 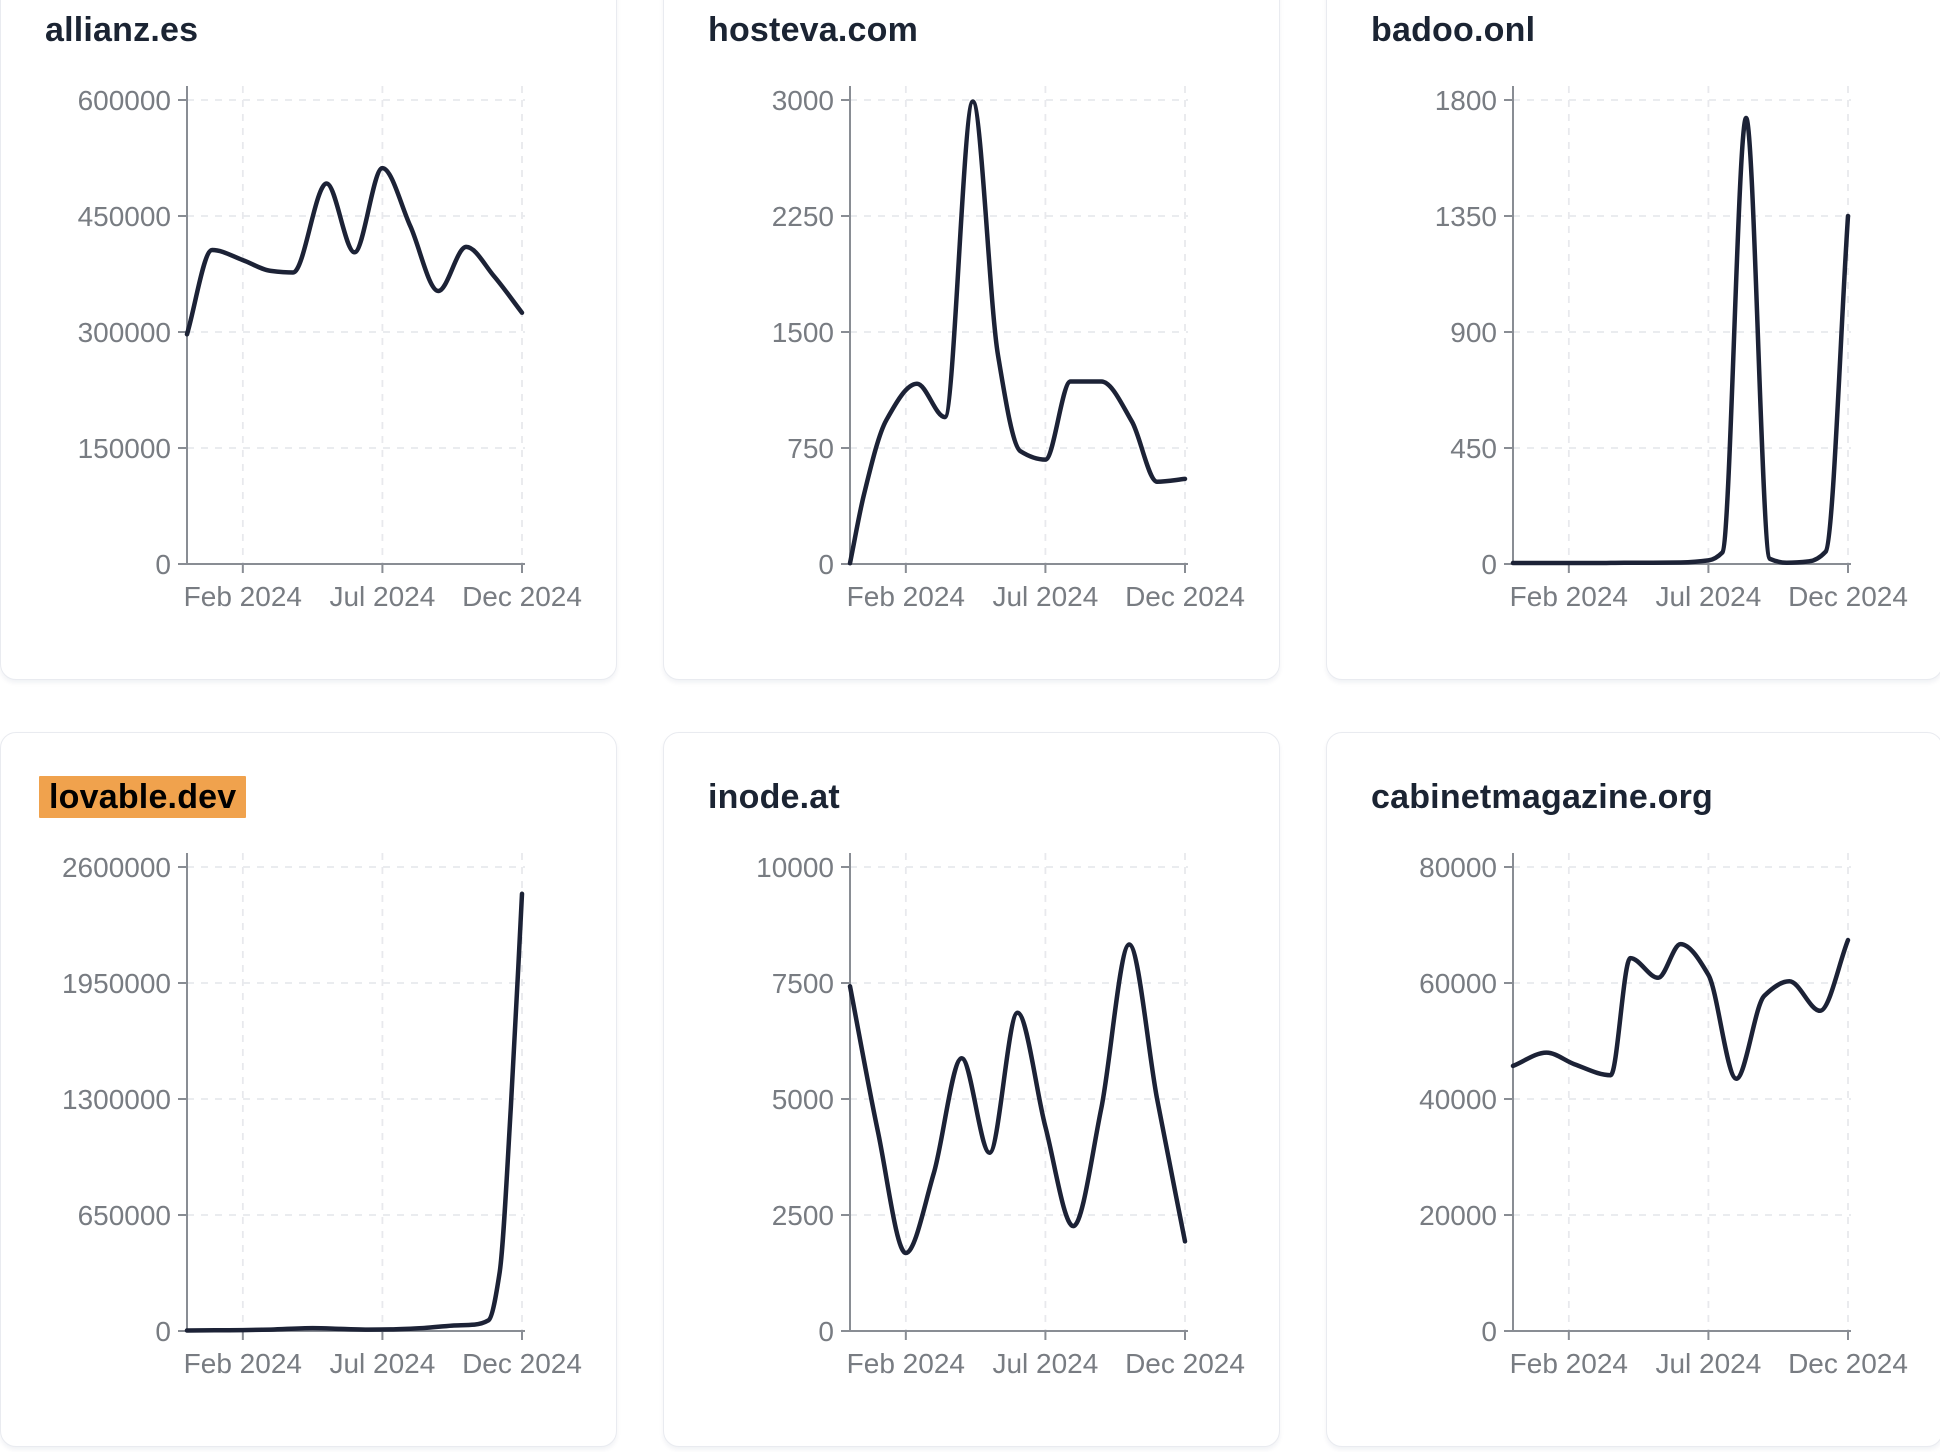 I want to click on y-tick-label: 1950000, so click(x=116, y=983).